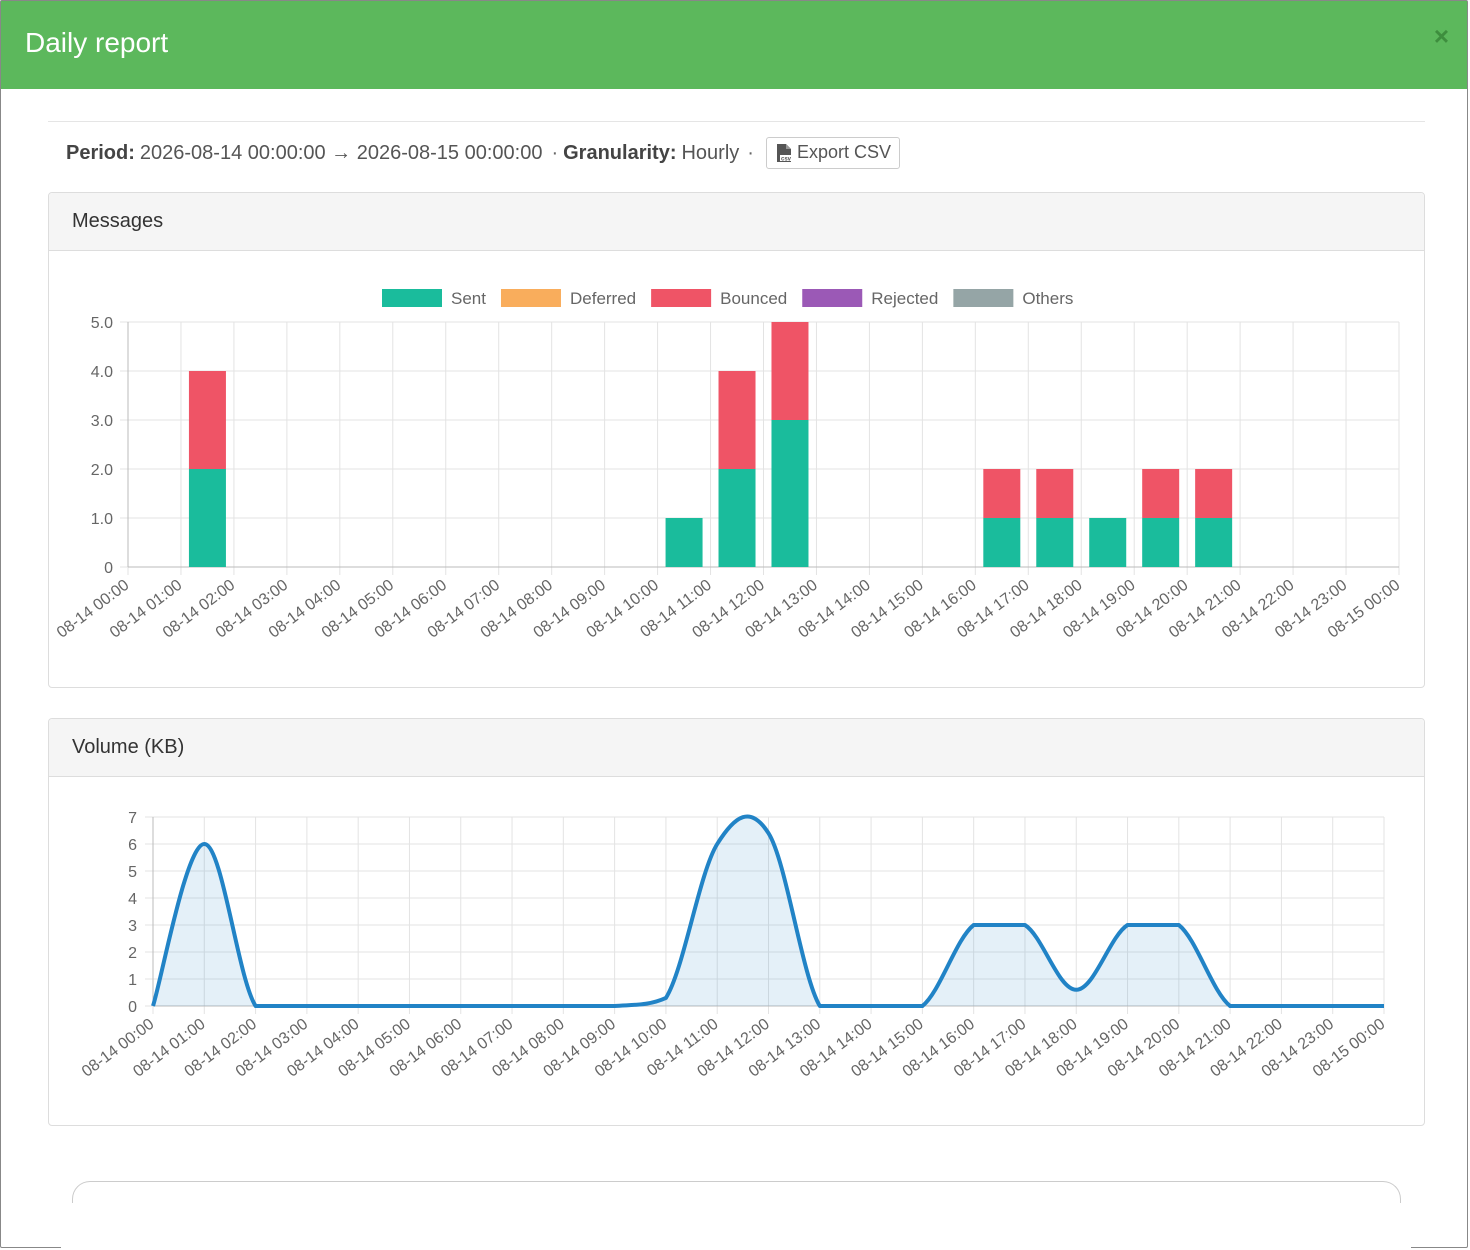 This screenshot has width=1470, height=1250. I want to click on modal-header: Daily report ×, so click(734, 45).